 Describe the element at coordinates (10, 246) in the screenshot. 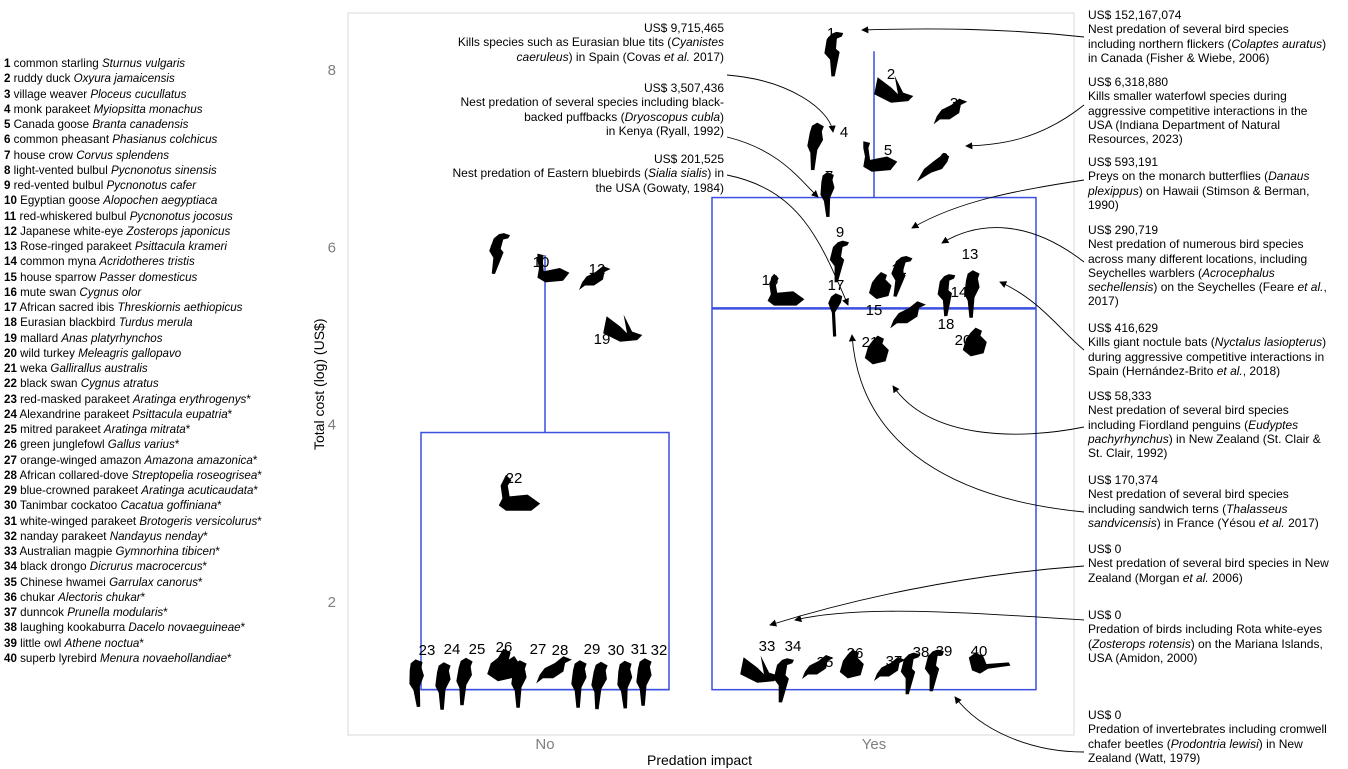

I see `legend-number: 13` at that location.